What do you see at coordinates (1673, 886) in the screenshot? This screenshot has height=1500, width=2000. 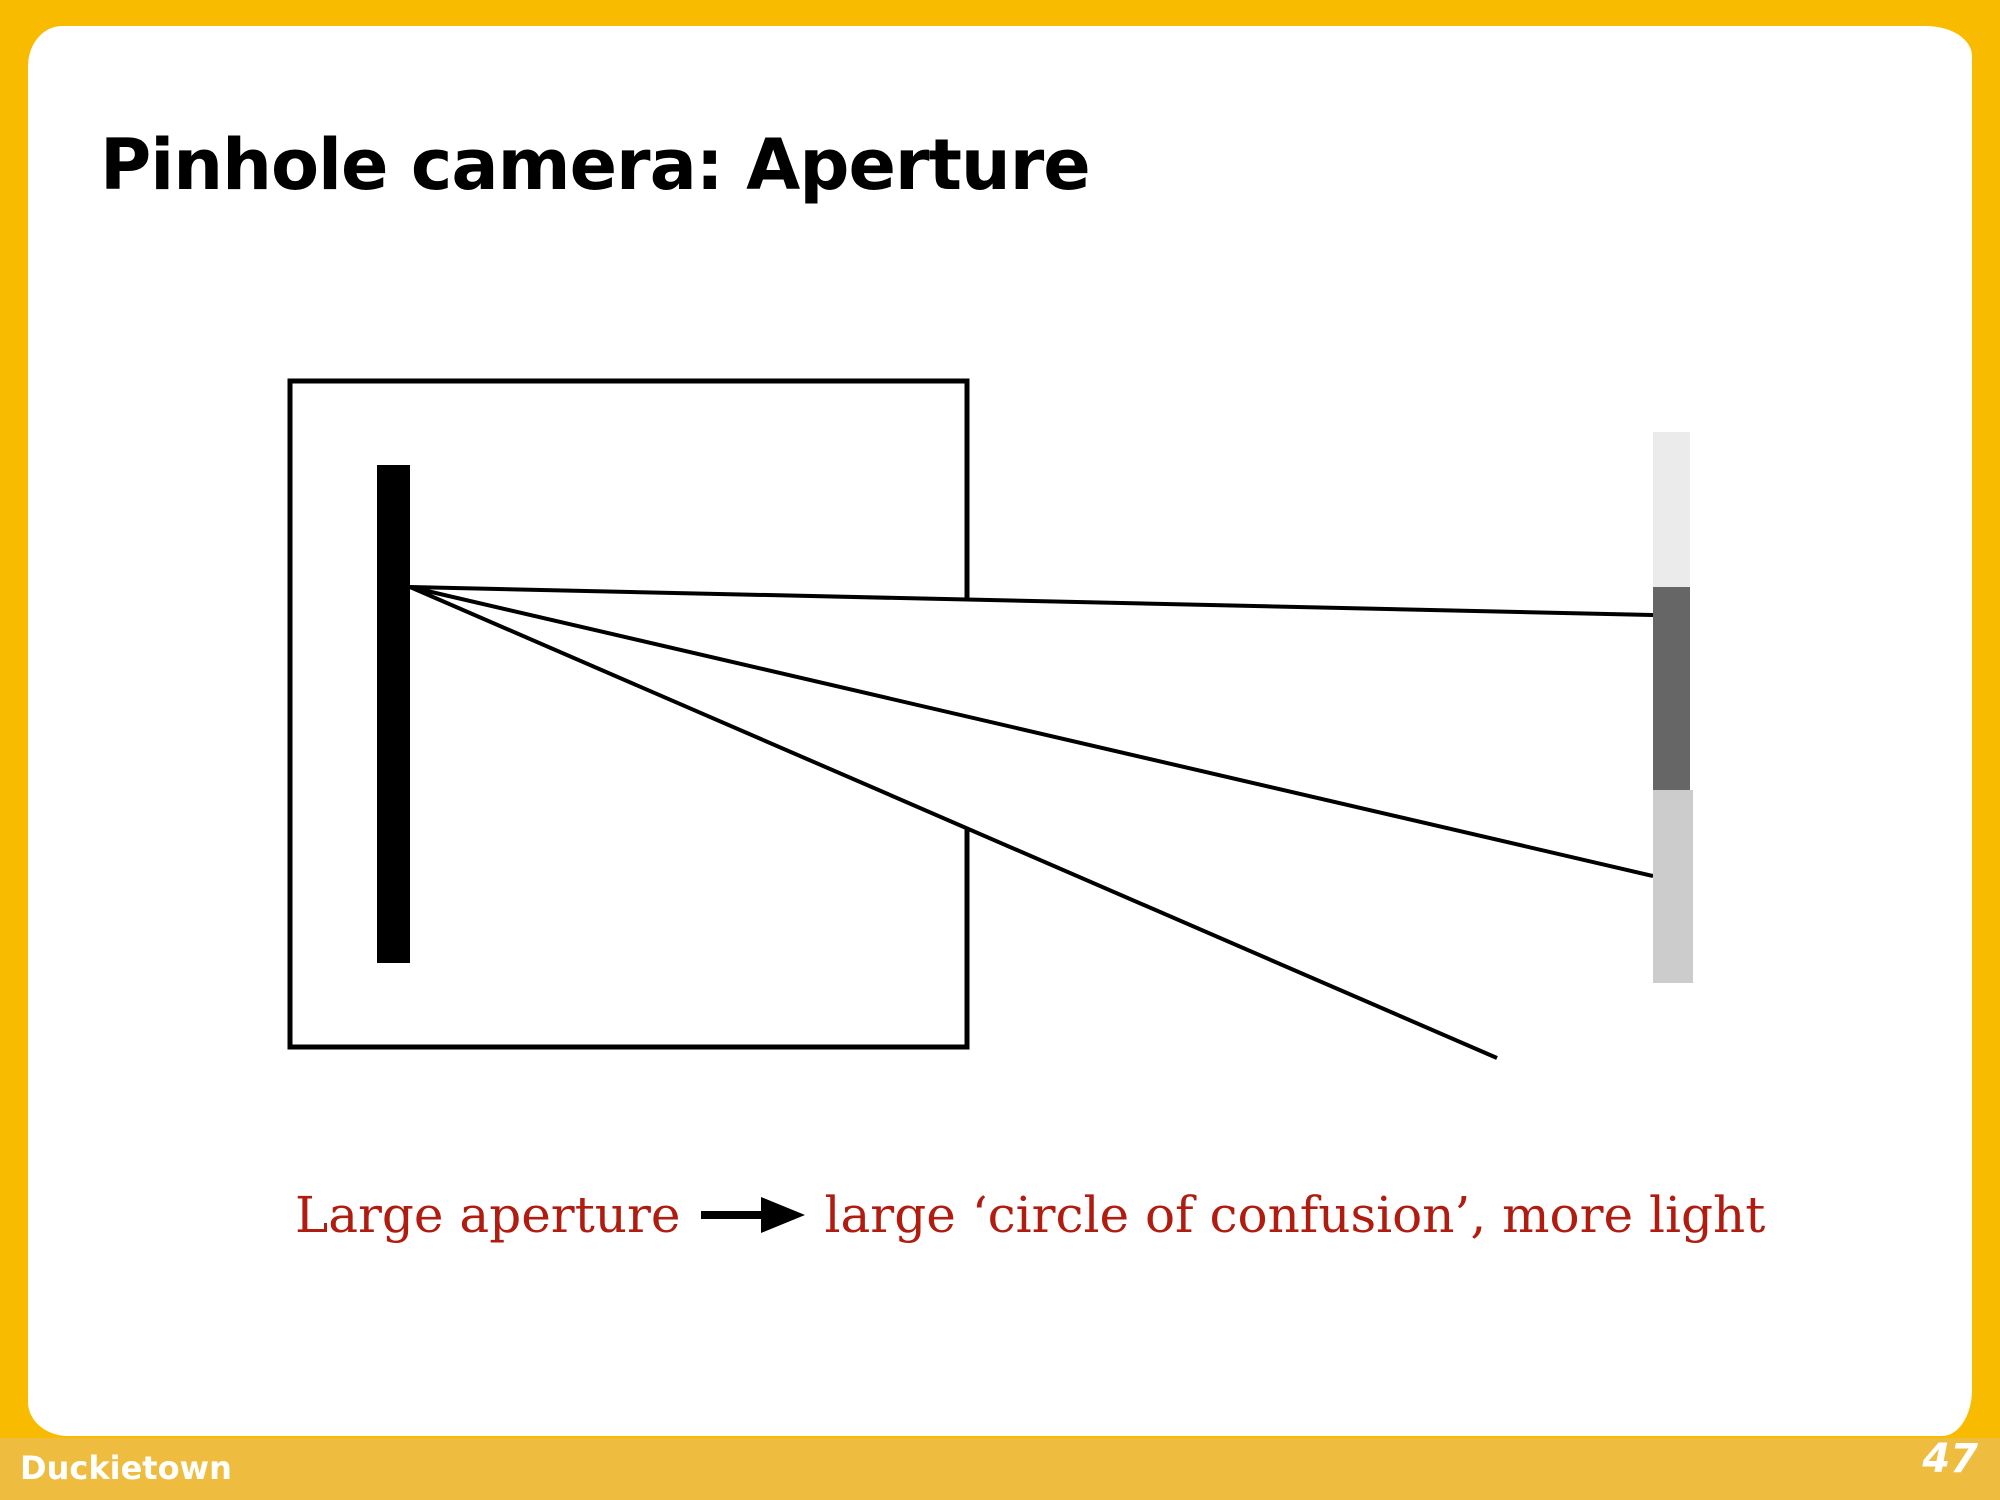 I see `image-band-bottom` at bounding box center [1673, 886].